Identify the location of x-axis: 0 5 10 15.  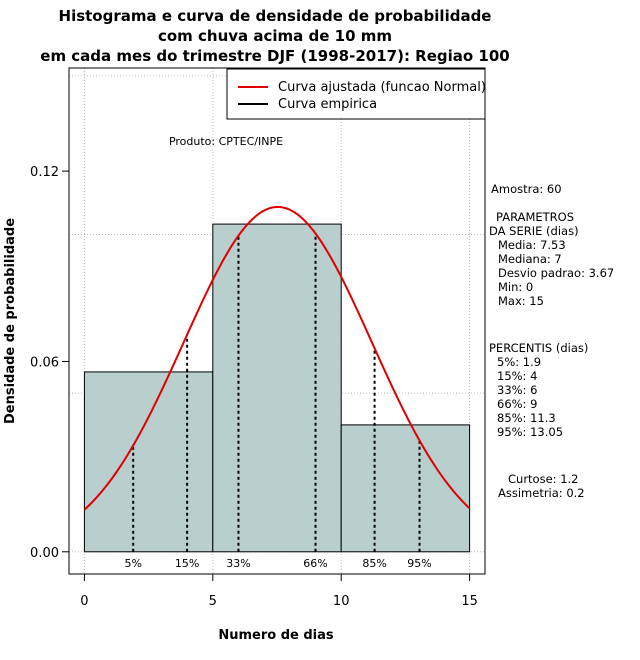
(279, 591).